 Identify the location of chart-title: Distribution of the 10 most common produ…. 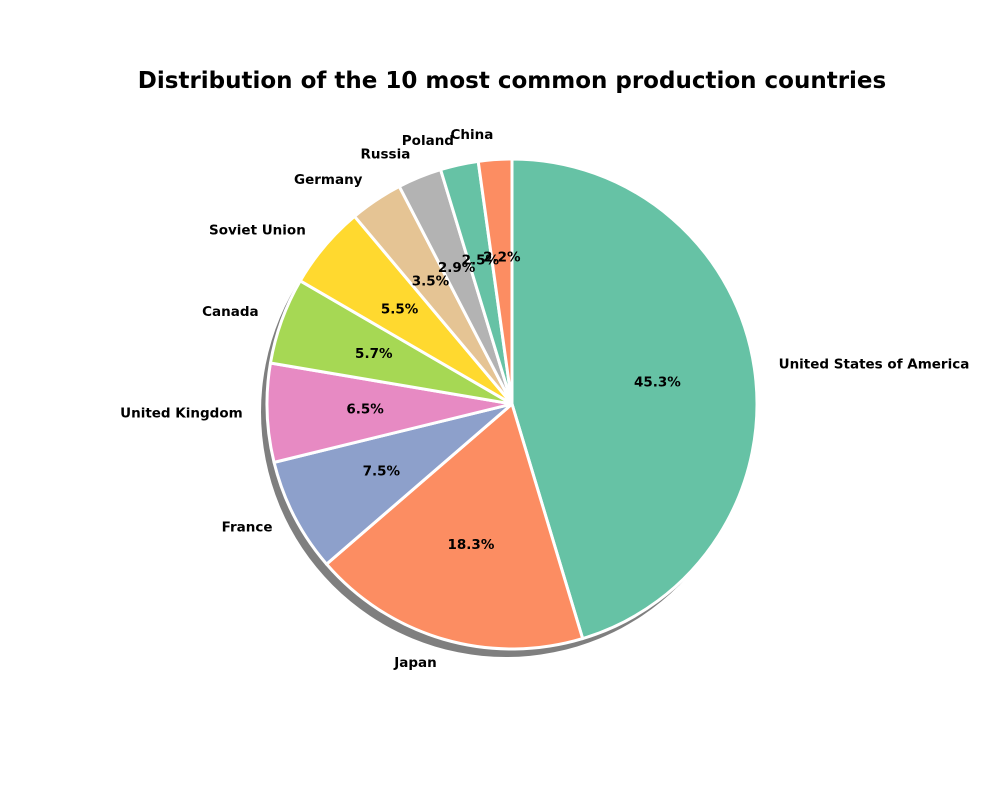
(512, 81).